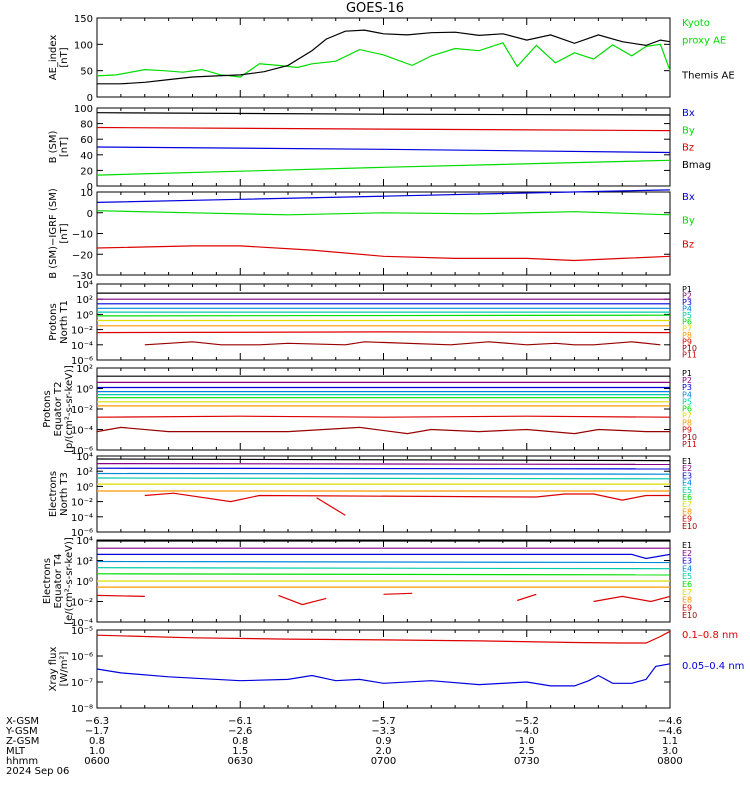 The image size is (750, 800). What do you see at coordinates (82, 623) in the screenshot?
I see `y-tick-label: 10⁻⁴` at bounding box center [82, 623].